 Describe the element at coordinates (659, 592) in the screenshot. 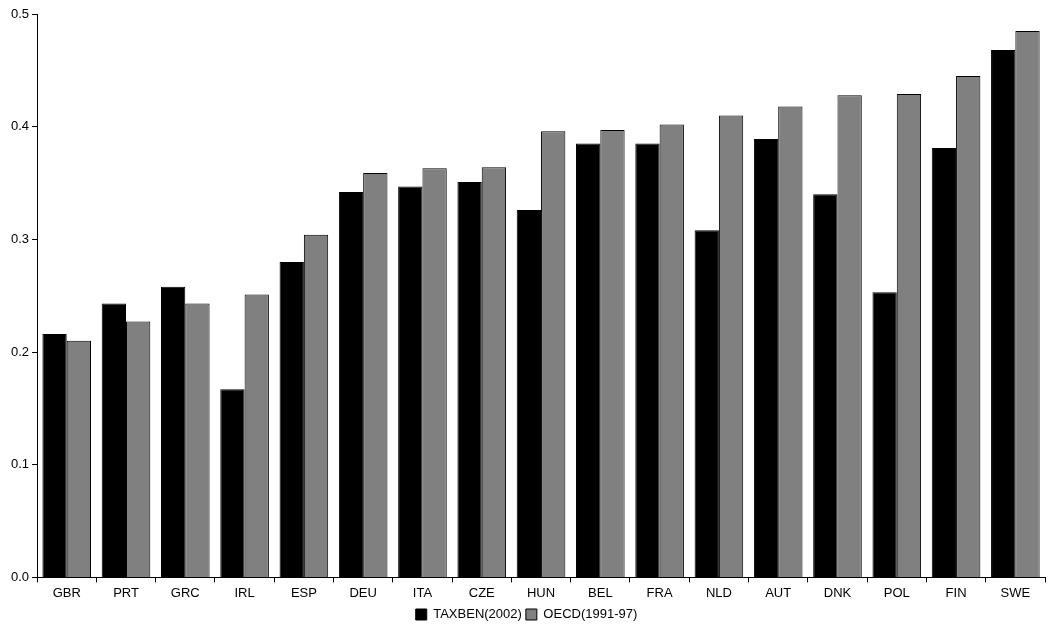

I see `x-tick-label: FRA` at that location.